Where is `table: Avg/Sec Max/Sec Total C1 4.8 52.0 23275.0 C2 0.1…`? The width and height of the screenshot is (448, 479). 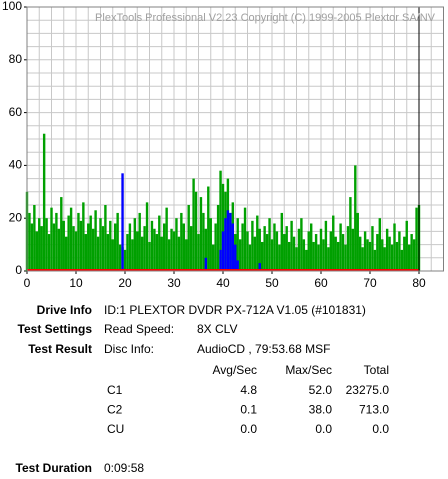
table: Avg/Sec Max/Sec Total C1 4.8 52.0 23275.0 C2 0.1… is located at coordinates (248, 399).